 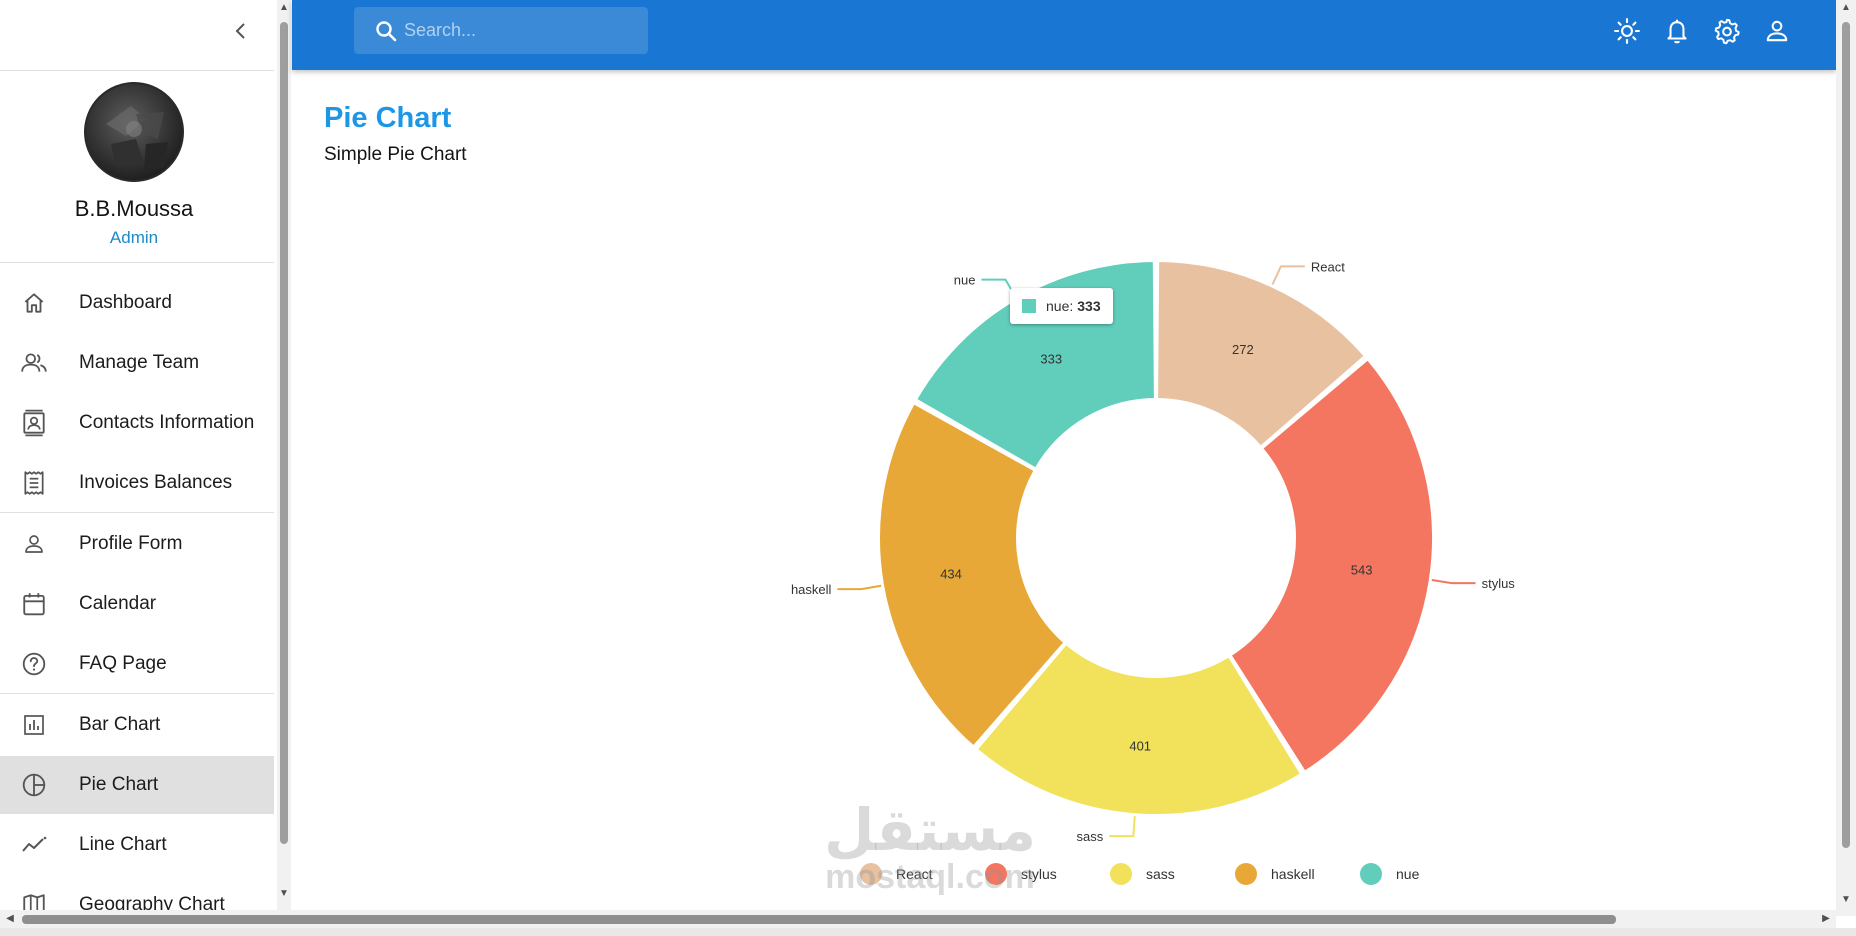 I want to click on scroll-left-arrow-icon: ◀, so click(x=10, y=918).